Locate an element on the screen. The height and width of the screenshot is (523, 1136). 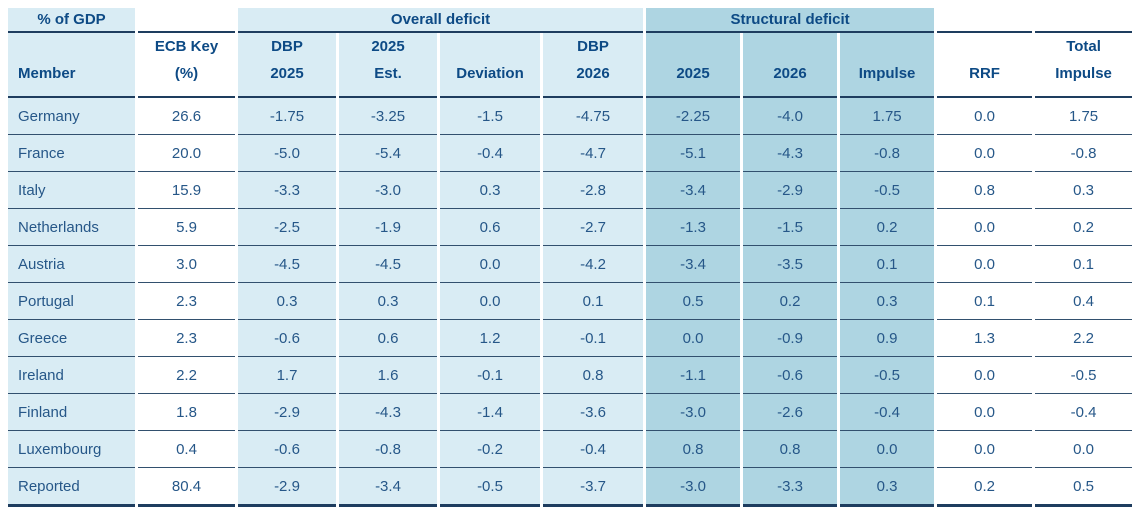
value-cell: -3.6 is located at coordinates (593, 412).